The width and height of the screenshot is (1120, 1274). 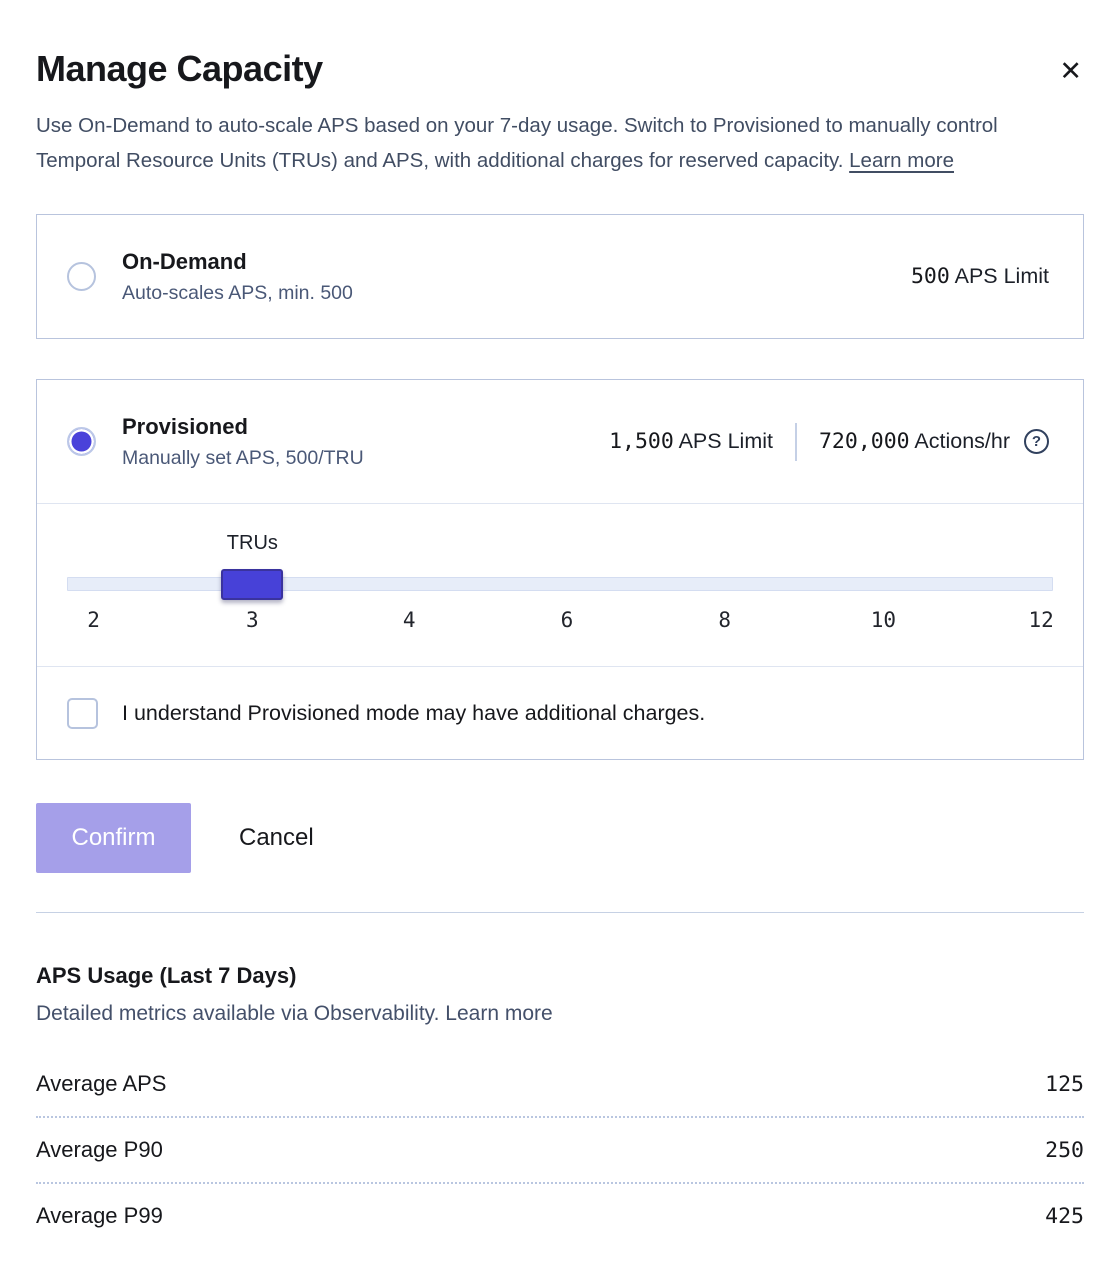 What do you see at coordinates (81, 441) in the screenshot?
I see `provisioned-radio` at bounding box center [81, 441].